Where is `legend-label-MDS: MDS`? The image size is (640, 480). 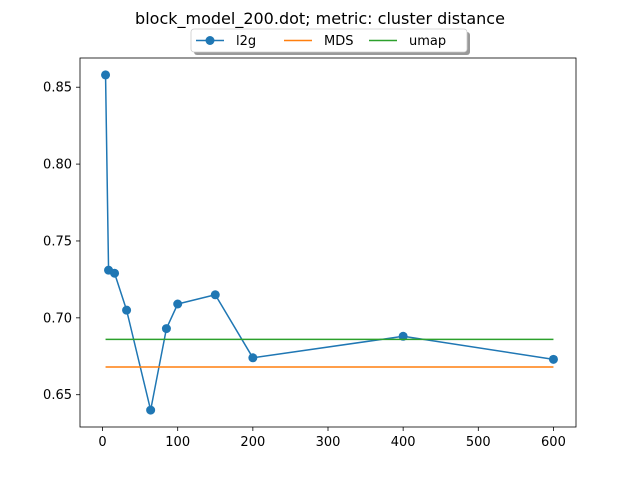
legend-label-MDS: MDS is located at coordinates (338, 41).